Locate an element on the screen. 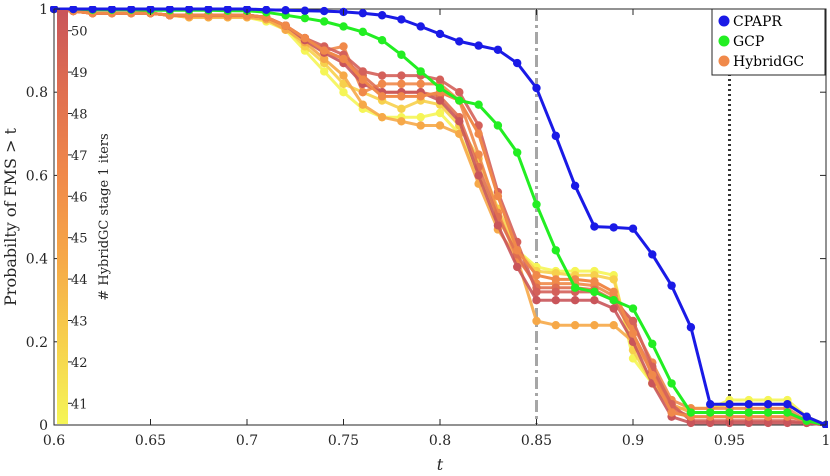  x-tick-label: 0.75 is located at coordinates (343, 441).